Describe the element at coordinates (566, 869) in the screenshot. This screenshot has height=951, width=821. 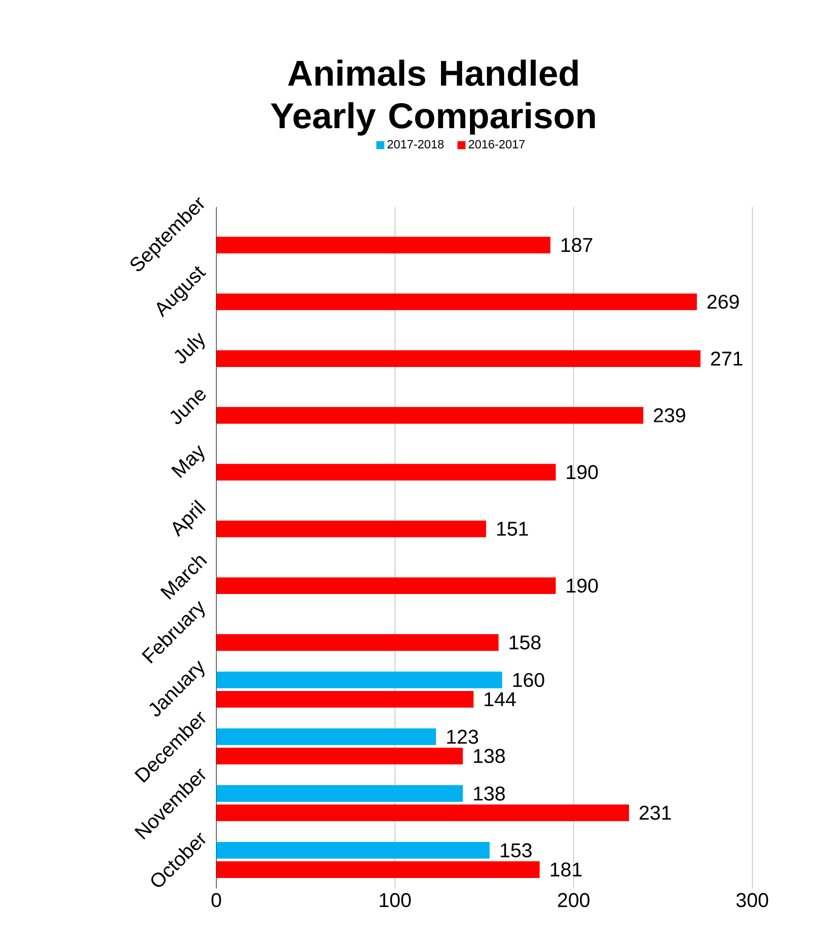
I see `data-label: 181` at that location.